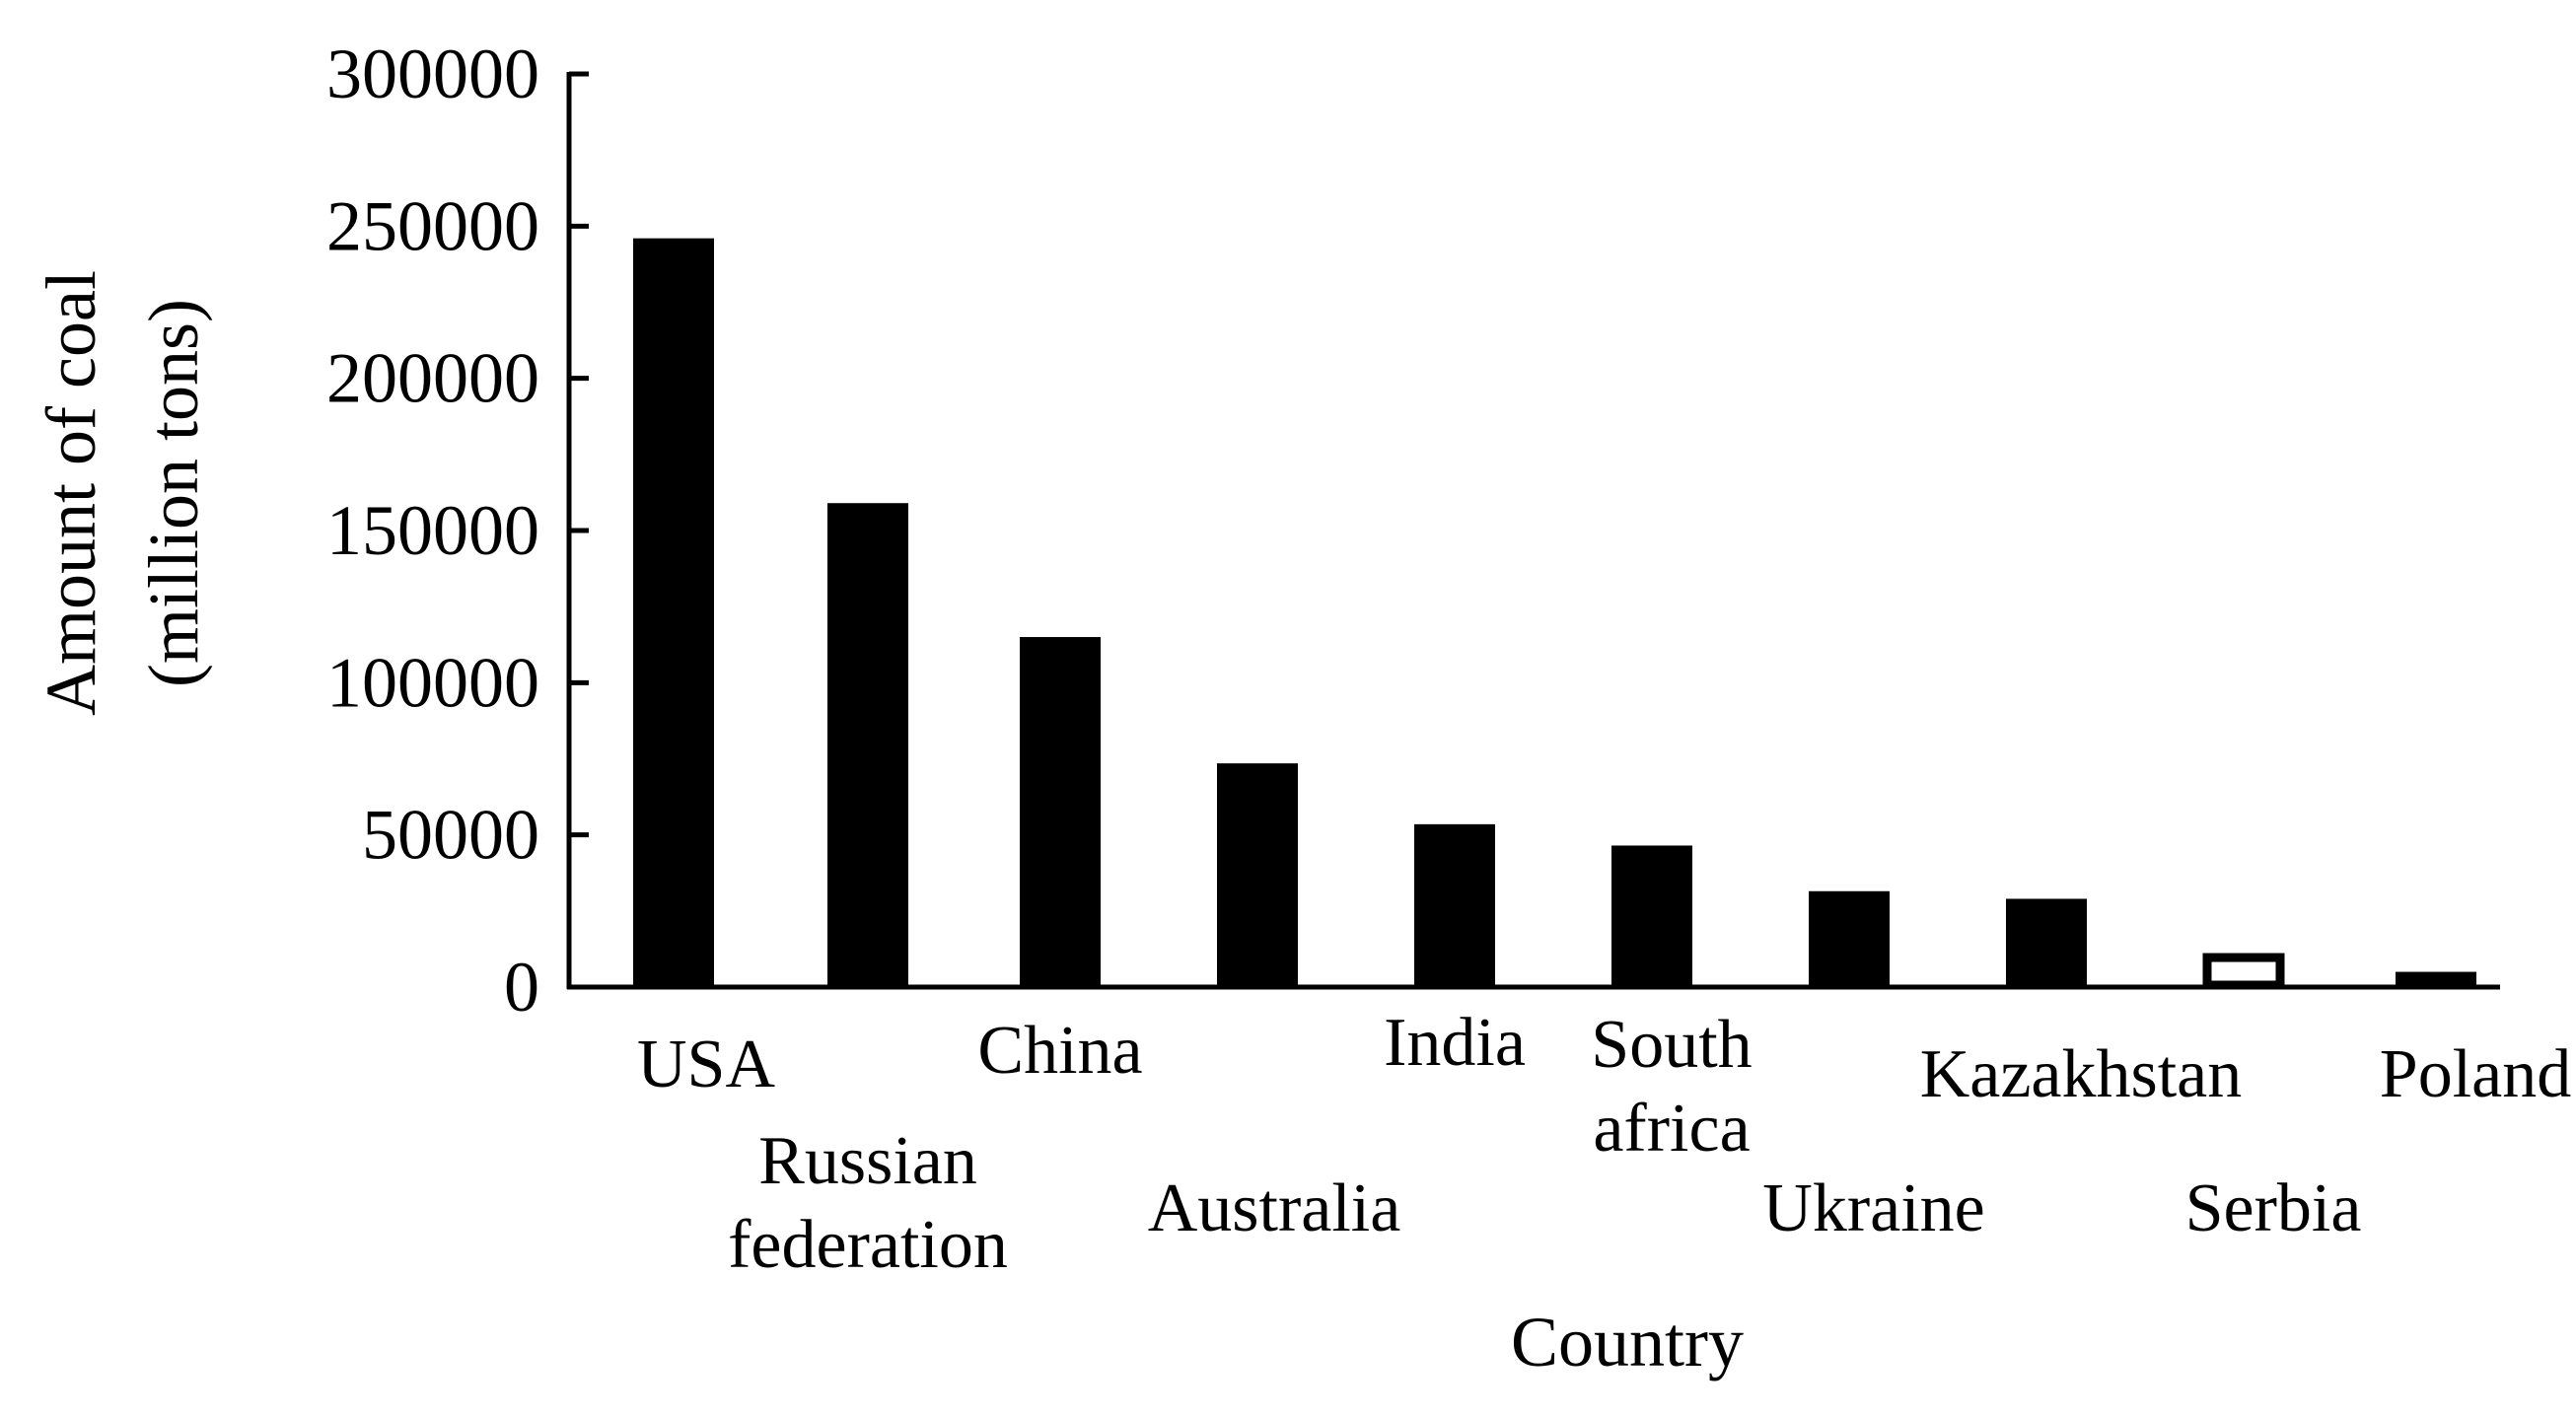  What do you see at coordinates (451, 835) in the screenshot?
I see `y-tick-label: 50000` at bounding box center [451, 835].